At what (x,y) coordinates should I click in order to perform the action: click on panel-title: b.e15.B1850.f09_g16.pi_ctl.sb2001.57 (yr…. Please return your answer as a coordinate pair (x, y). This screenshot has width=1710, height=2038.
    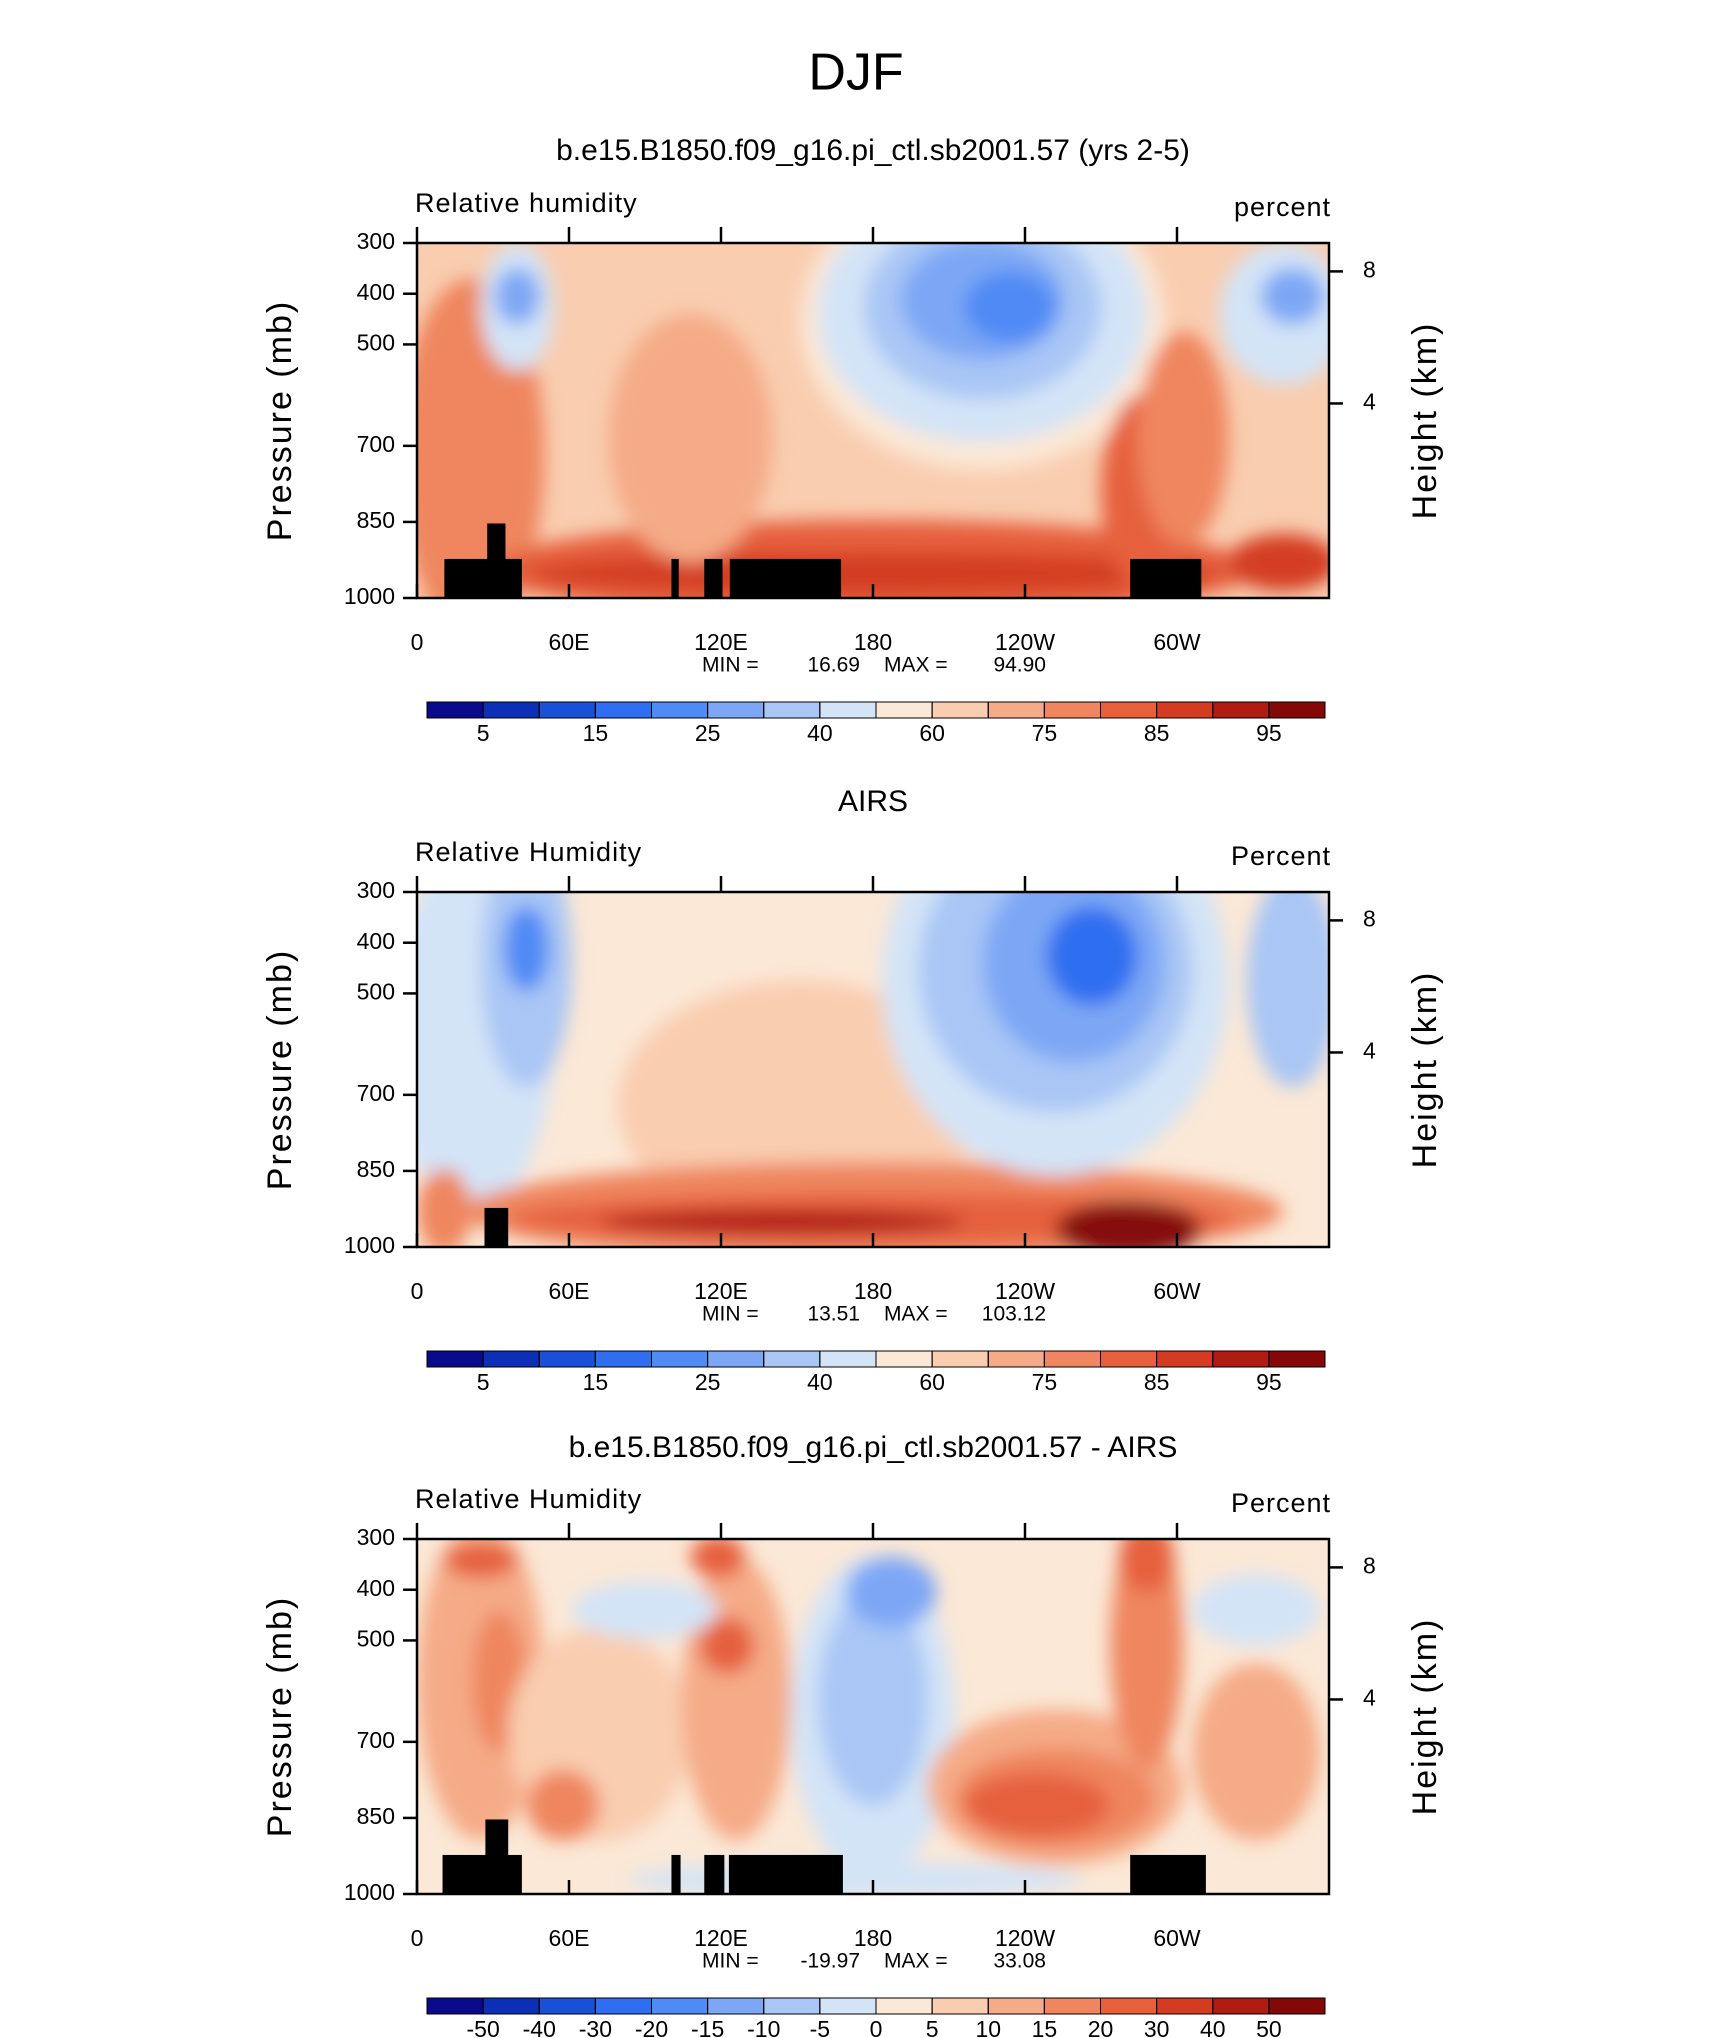
    Looking at the image, I should click on (873, 150).